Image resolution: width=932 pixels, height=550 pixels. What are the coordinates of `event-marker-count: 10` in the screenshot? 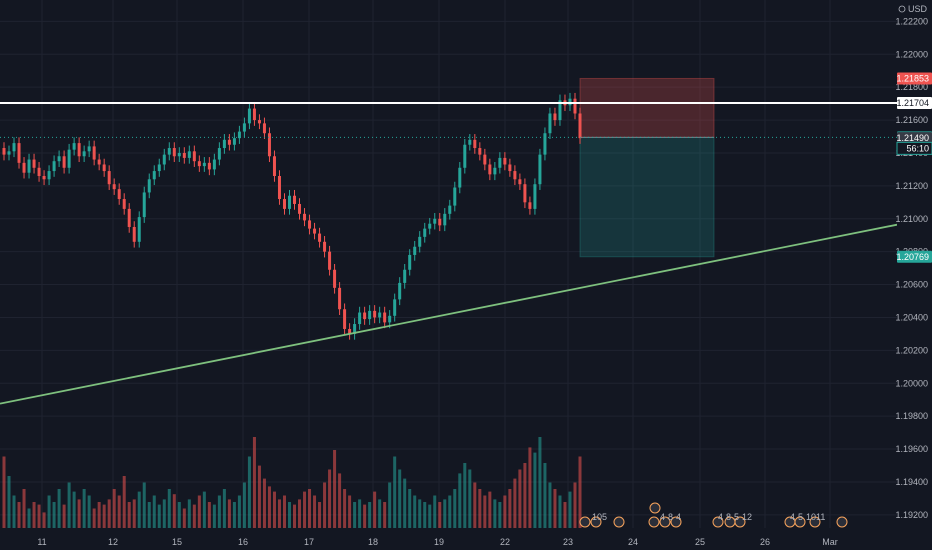 It's located at (811, 517).